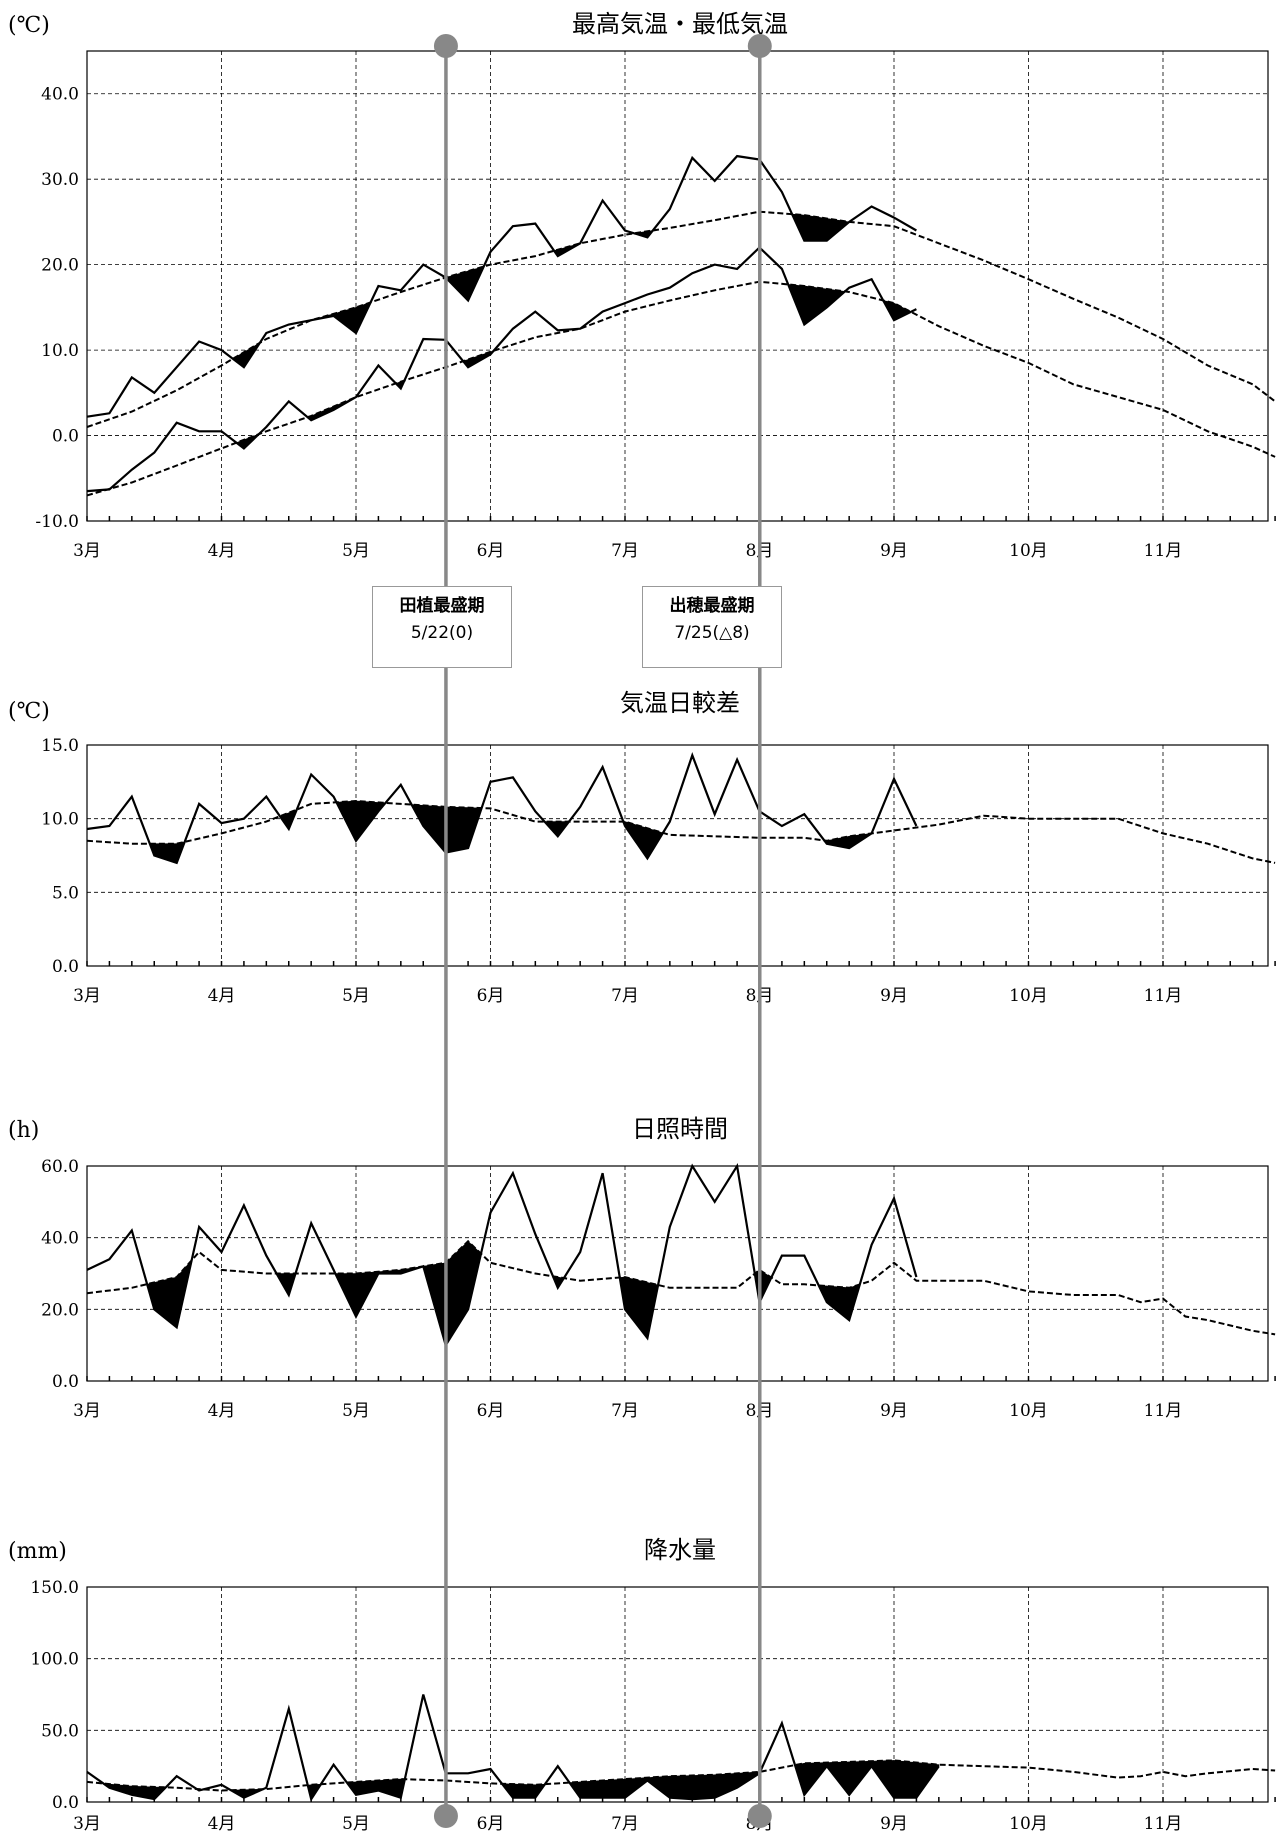  I want to click on heading-date: 7/25(△8), so click(712, 633).